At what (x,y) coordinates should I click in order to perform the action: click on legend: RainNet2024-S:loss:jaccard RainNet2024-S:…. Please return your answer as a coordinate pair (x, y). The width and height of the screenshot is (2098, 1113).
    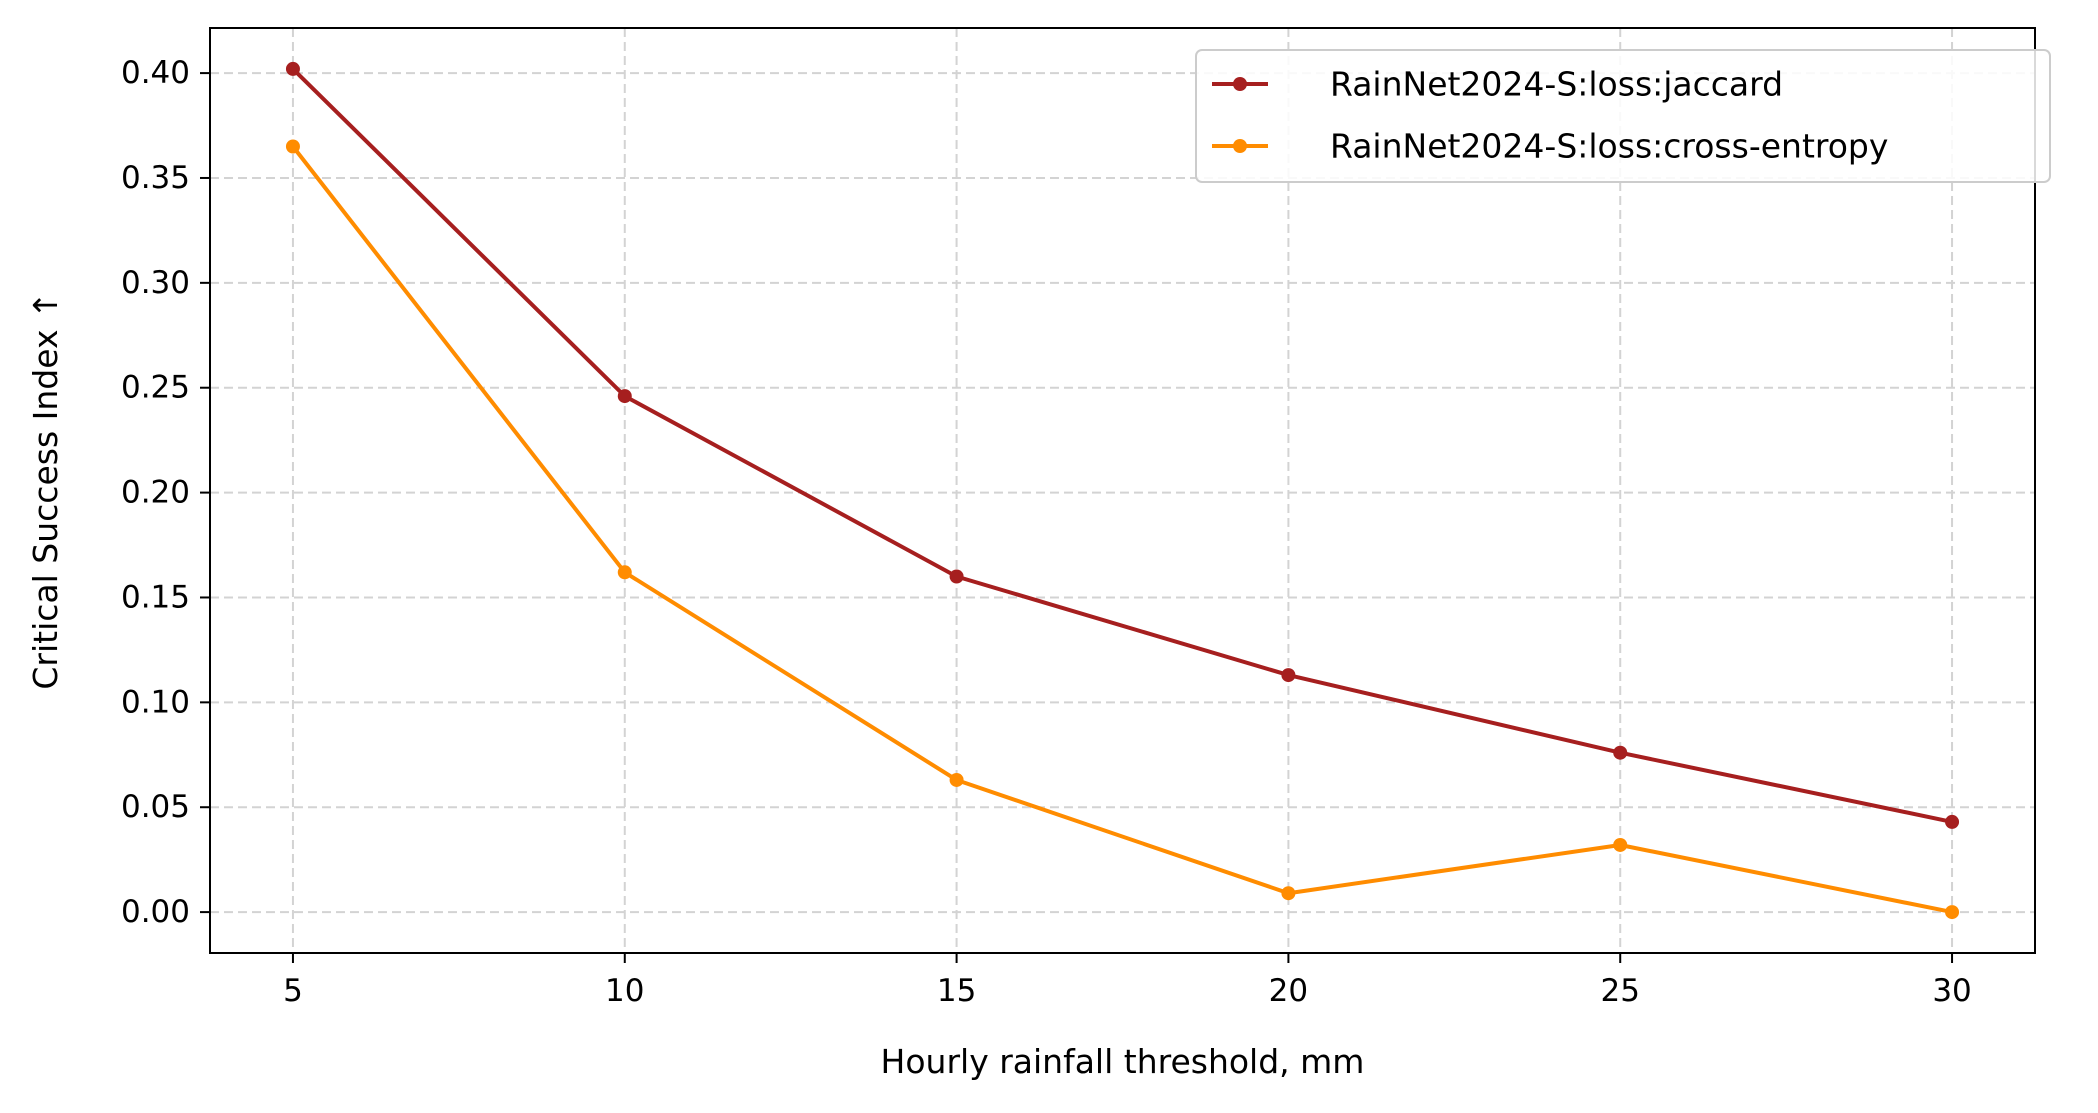
    Looking at the image, I should click on (1623, 116).